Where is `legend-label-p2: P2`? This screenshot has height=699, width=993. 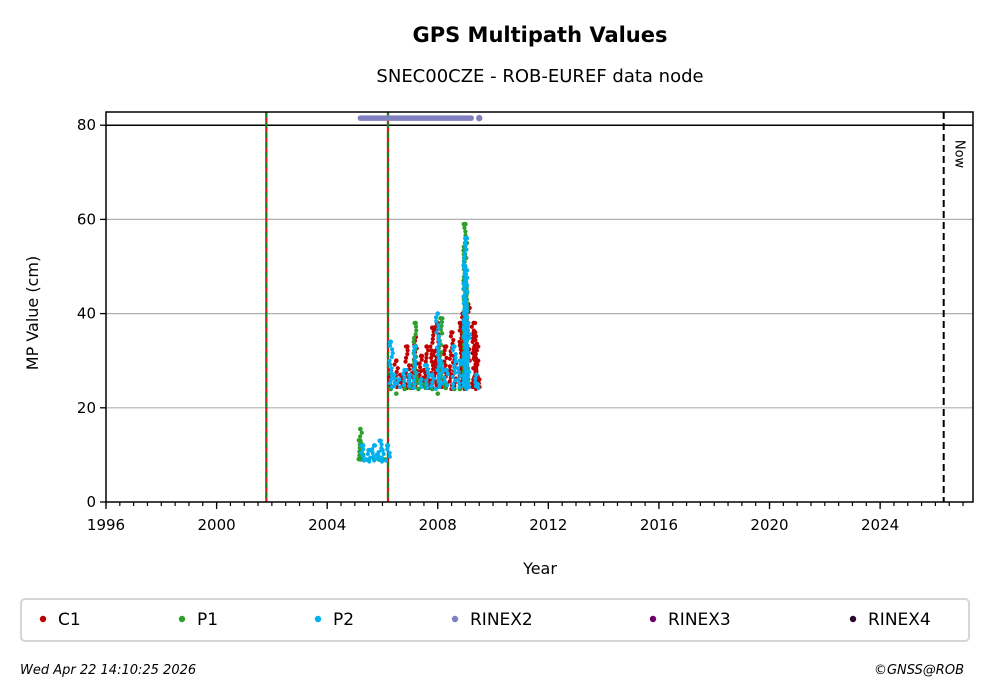 legend-label-p2: P2 is located at coordinates (343, 620).